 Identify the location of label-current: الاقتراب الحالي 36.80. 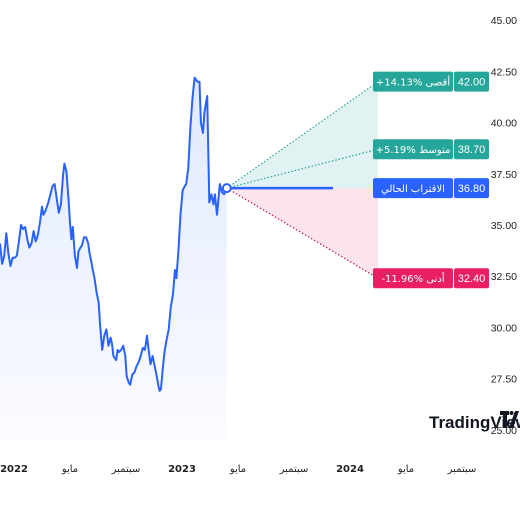
(431, 188).